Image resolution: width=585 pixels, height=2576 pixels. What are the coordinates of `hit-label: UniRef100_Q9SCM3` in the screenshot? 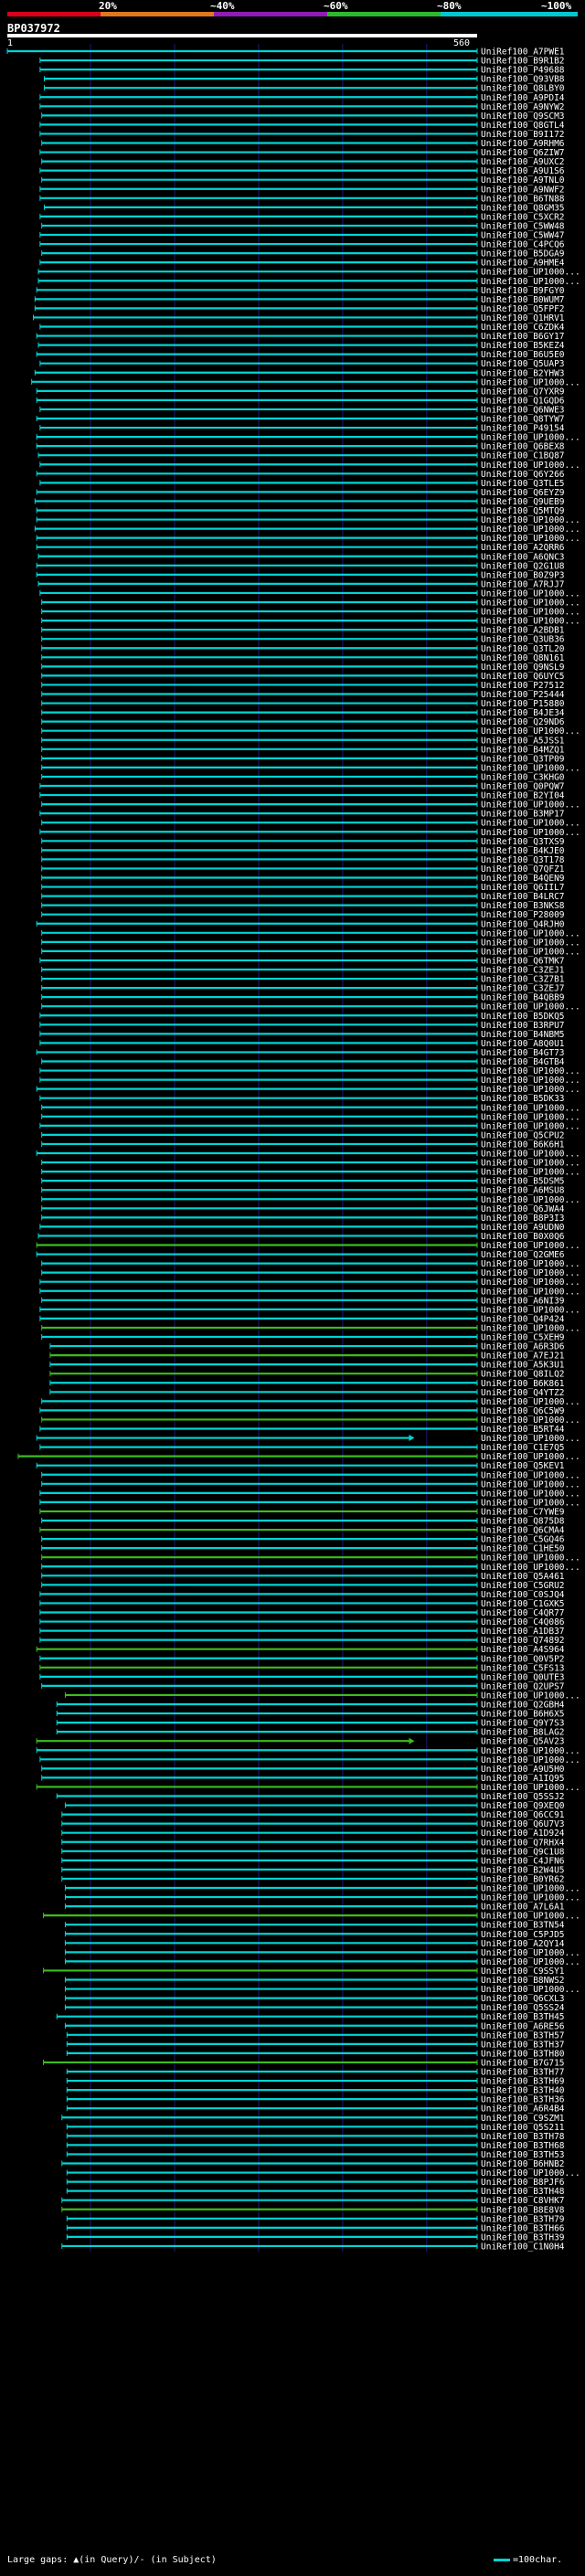 It's located at (523, 116).